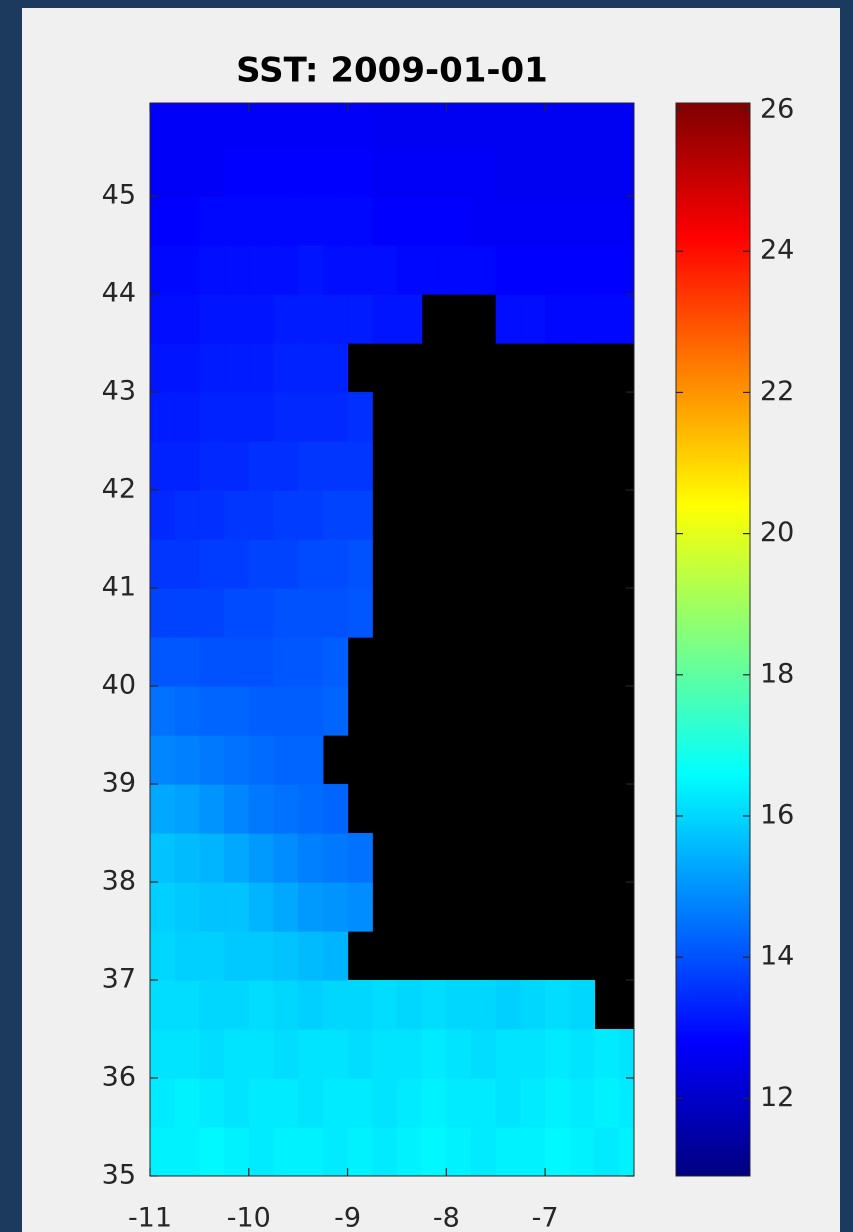 This screenshot has width=853, height=1232. I want to click on colorbar-tick-label: 14, so click(777, 956).